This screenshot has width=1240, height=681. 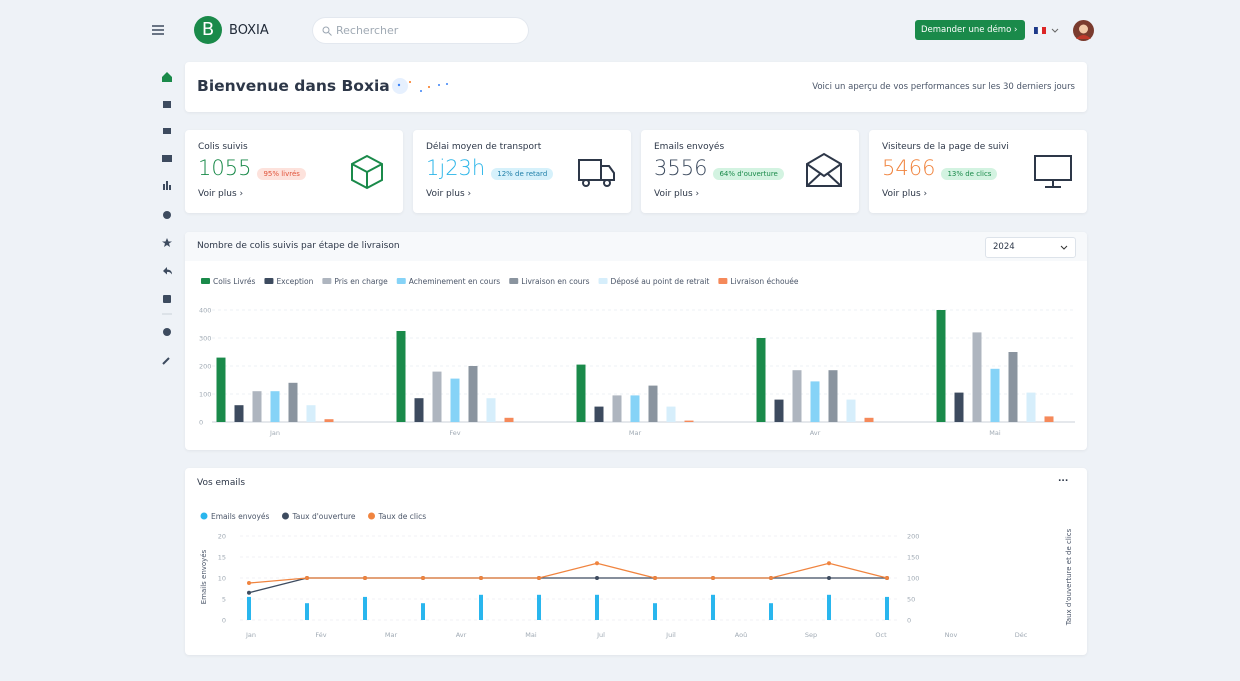 What do you see at coordinates (909, 168) in the screenshot?
I see `card-value: 5466` at bounding box center [909, 168].